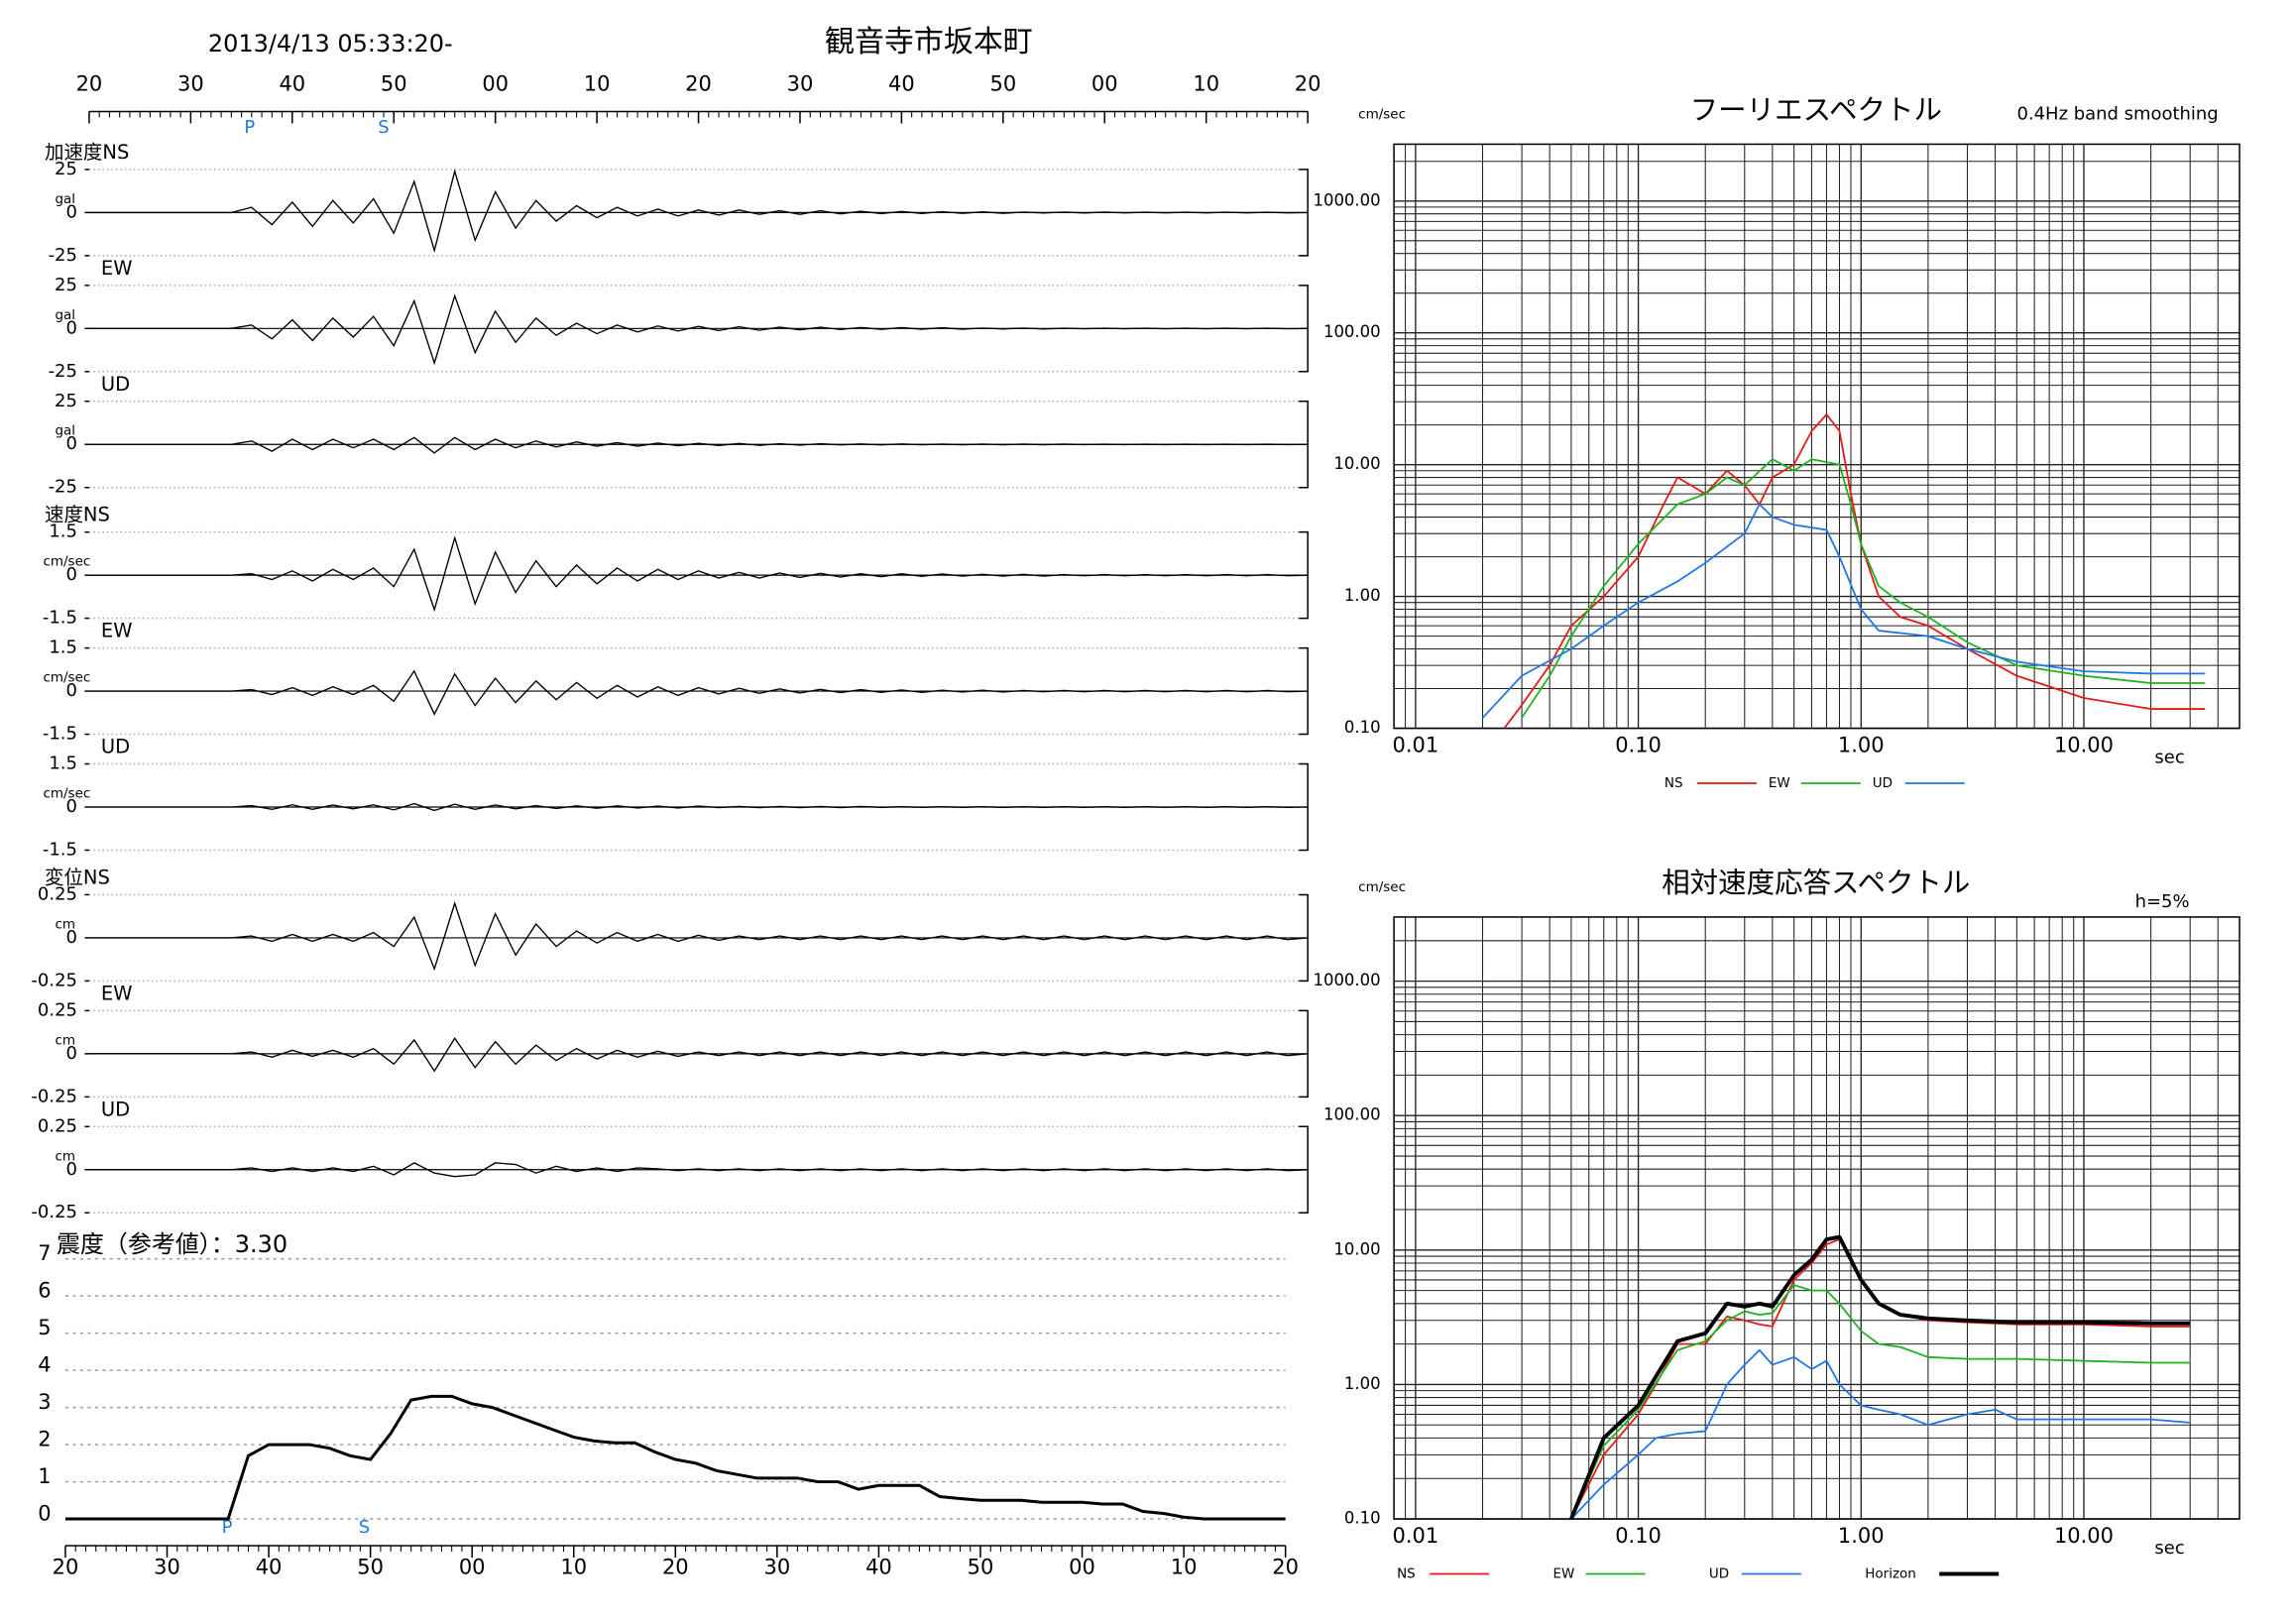 Image resolution: width=2296 pixels, height=1623 pixels. What do you see at coordinates (45, 1327) in the screenshot?
I see `y-tick-label: 5` at bounding box center [45, 1327].